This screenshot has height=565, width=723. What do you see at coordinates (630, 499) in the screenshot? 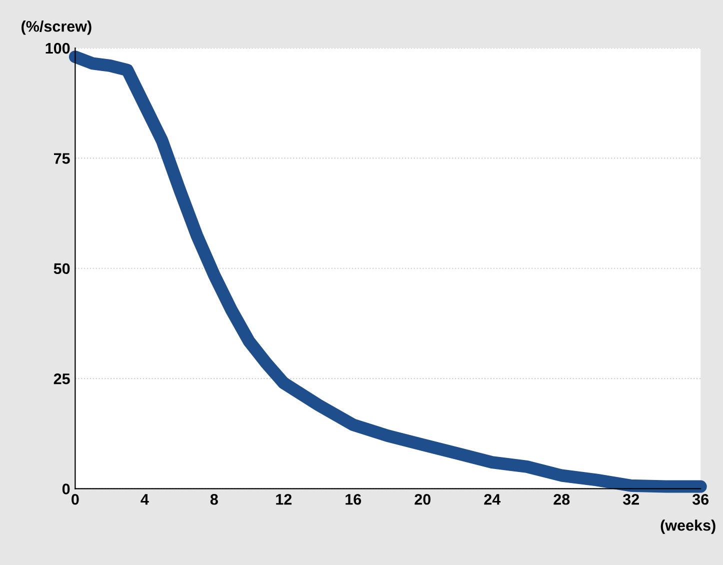
I see `x-tick-label: 32` at bounding box center [630, 499].